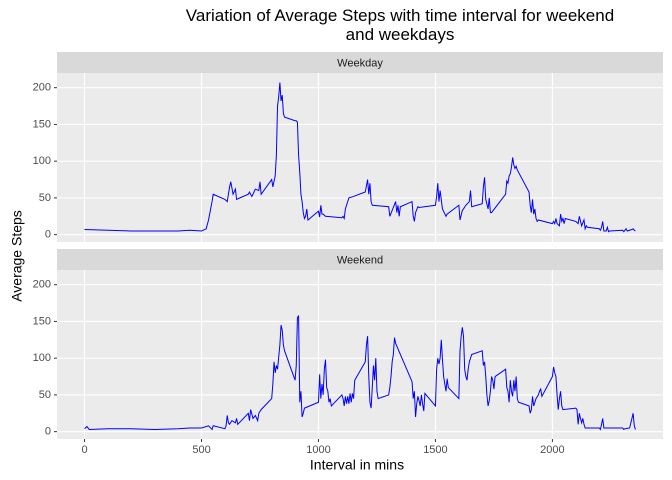 This screenshot has width=672, height=480. I want to click on x-tick-label: 500, so click(201, 450).